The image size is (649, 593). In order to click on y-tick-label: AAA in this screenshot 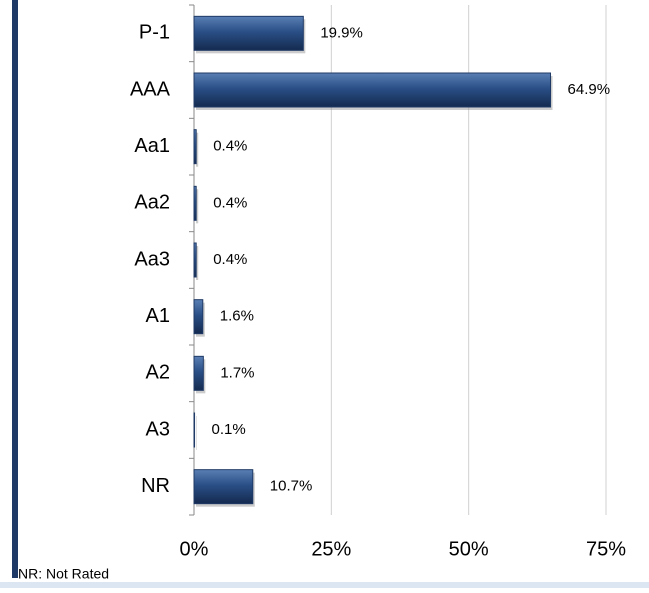, I will do `click(150, 89)`.